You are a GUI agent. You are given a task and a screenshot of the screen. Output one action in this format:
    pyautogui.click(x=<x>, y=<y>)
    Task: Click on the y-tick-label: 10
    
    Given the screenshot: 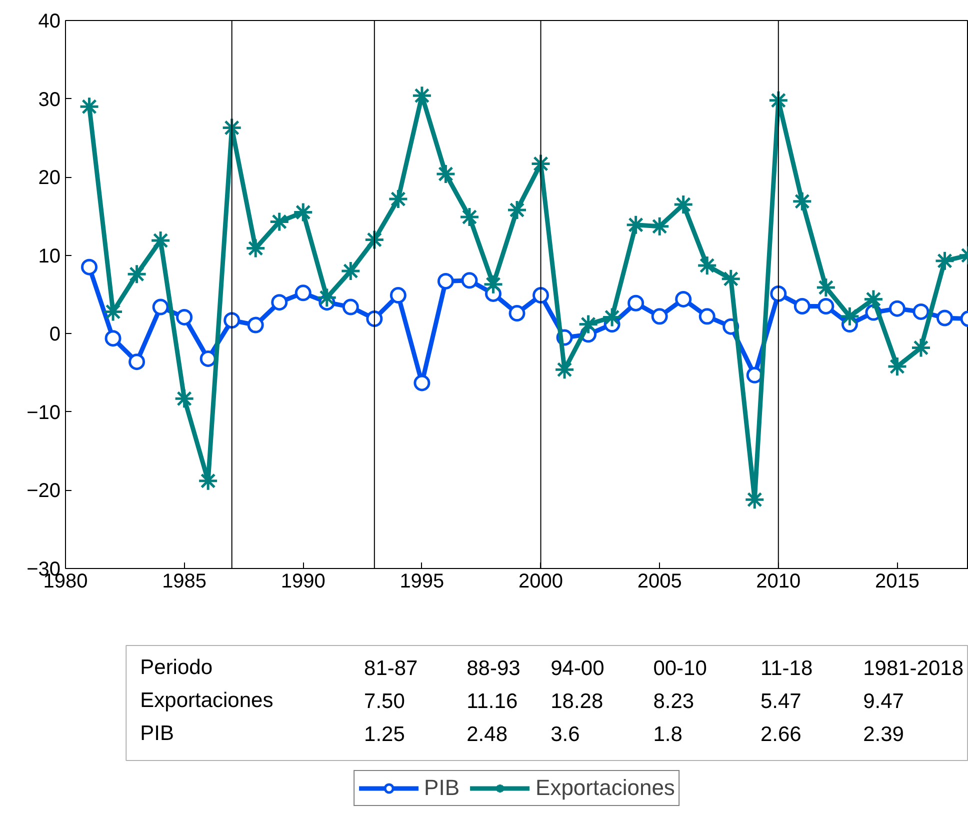 What is the action you would take?
    pyautogui.click(x=49, y=256)
    